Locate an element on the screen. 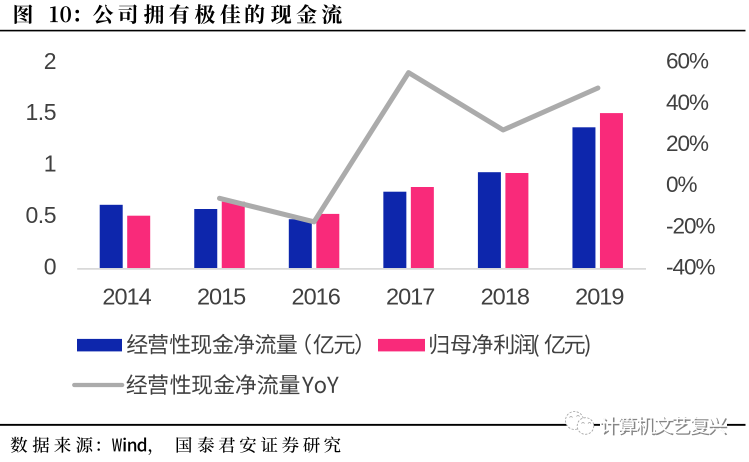 This screenshot has height=462, width=749. svg-text: 1.5 is located at coordinates (41, 112).